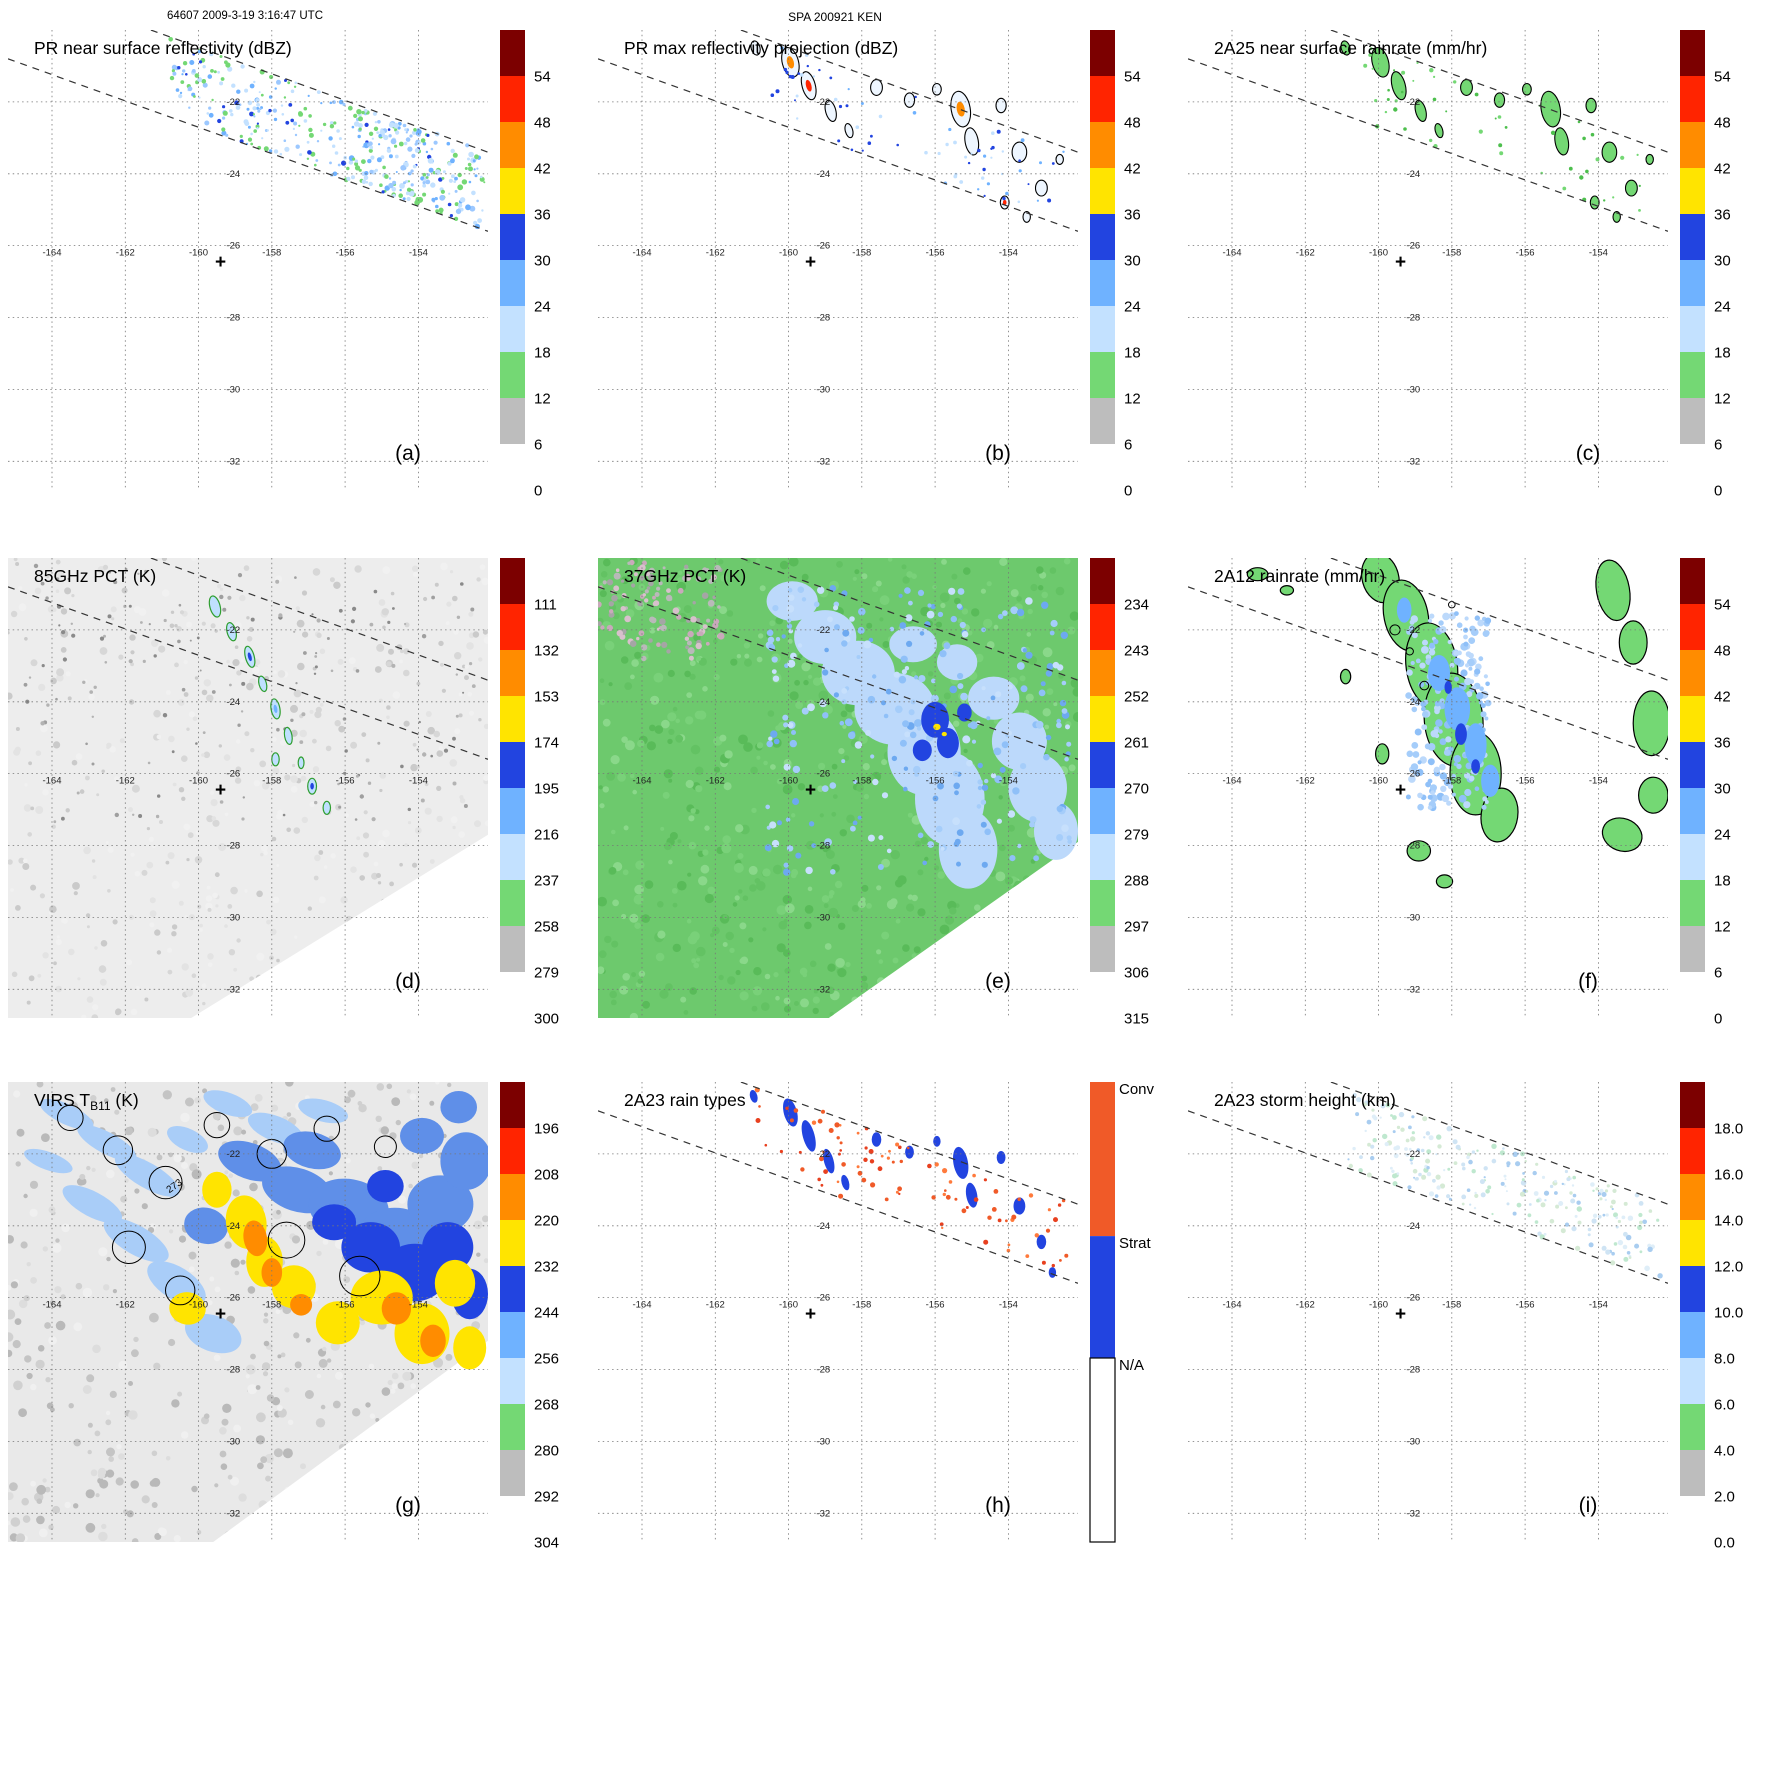 This screenshot has height=1771, width=1771. What do you see at coordinates (529, 792) in the screenshot?
I see `colorbar-d: 111 132 153 174 195 216 237 258 279 300` at bounding box center [529, 792].